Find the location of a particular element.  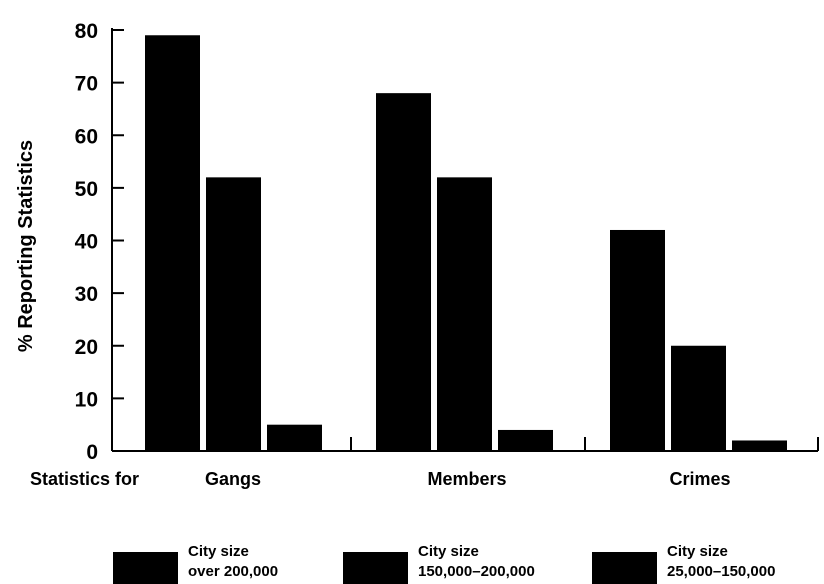

x-category-label: Members is located at coordinates (466, 479).